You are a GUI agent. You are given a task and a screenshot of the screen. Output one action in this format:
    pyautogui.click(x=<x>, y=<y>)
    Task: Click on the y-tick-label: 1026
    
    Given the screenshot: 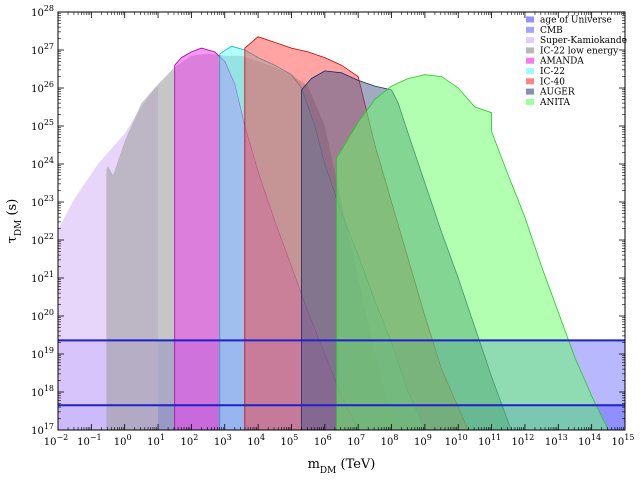 What is the action you would take?
    pyautogui.click(x=42, y=87)
    